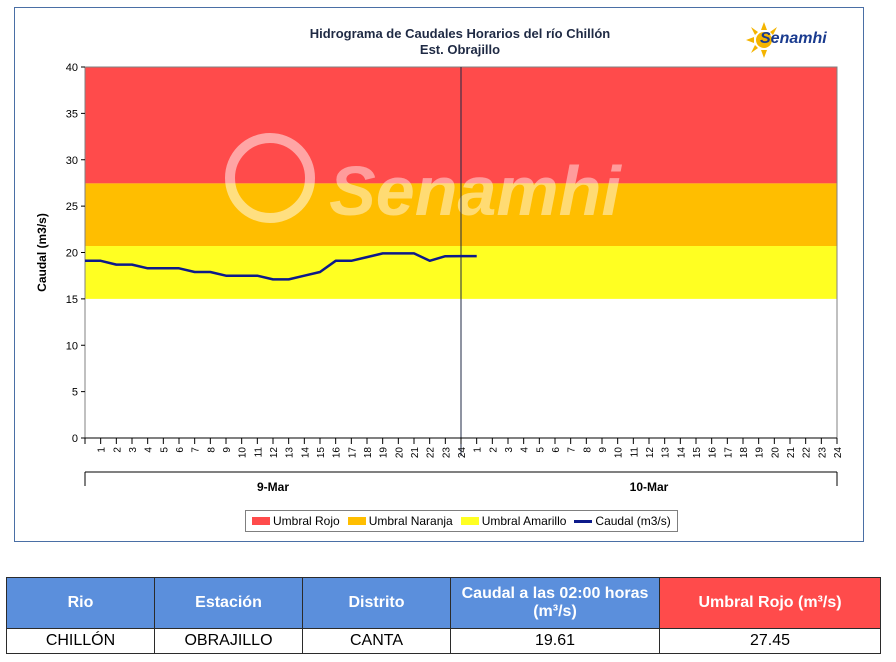 The image size is (896, 662). What do you see at coordinates (384, 453) in the screenshot?
I see `x-tick-label-18: 19` at bounding box center [384, 453].